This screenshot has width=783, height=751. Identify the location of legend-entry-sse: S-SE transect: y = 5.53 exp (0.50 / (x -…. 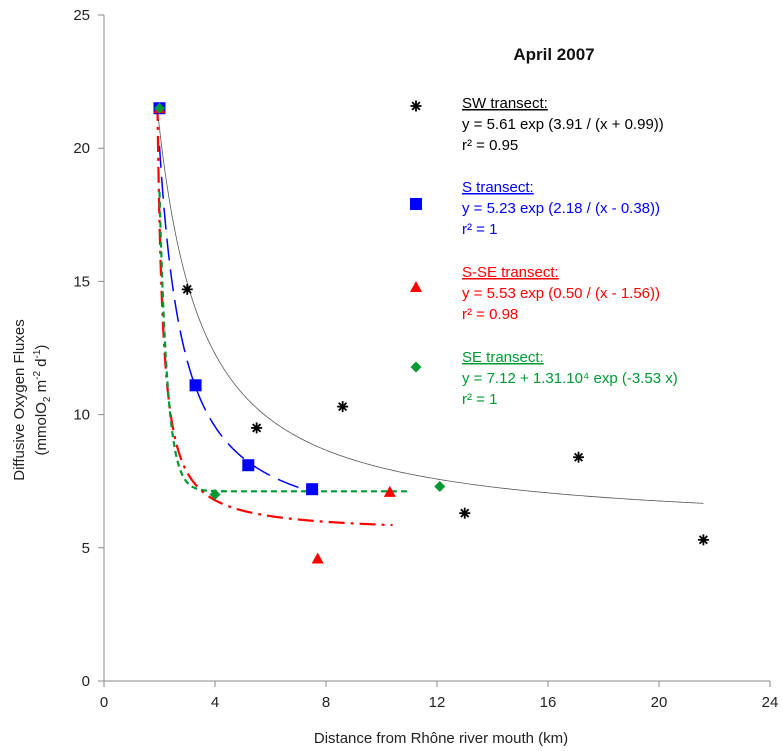
(535, 293).